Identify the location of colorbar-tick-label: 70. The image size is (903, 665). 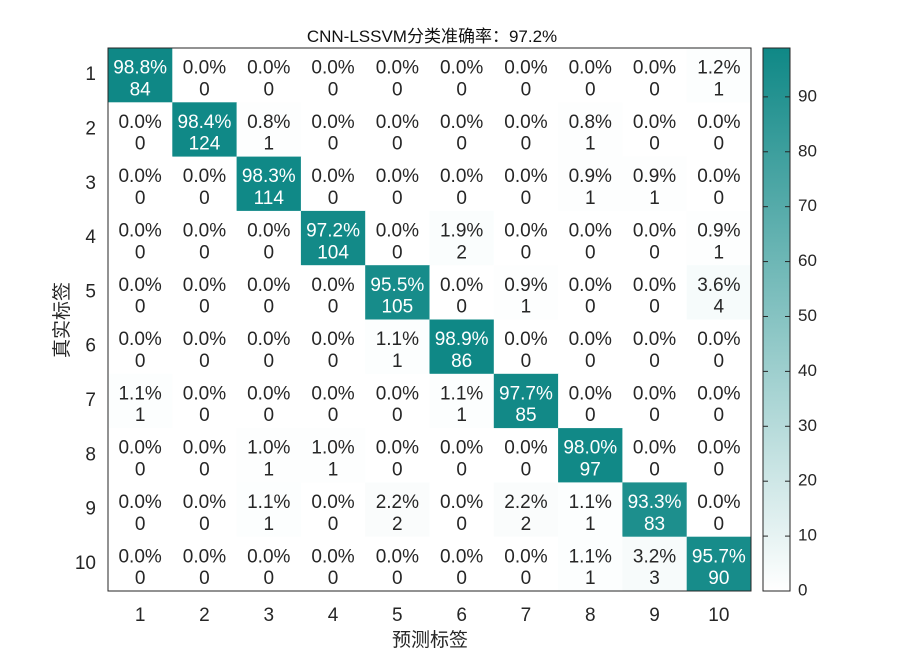
(807, 205).